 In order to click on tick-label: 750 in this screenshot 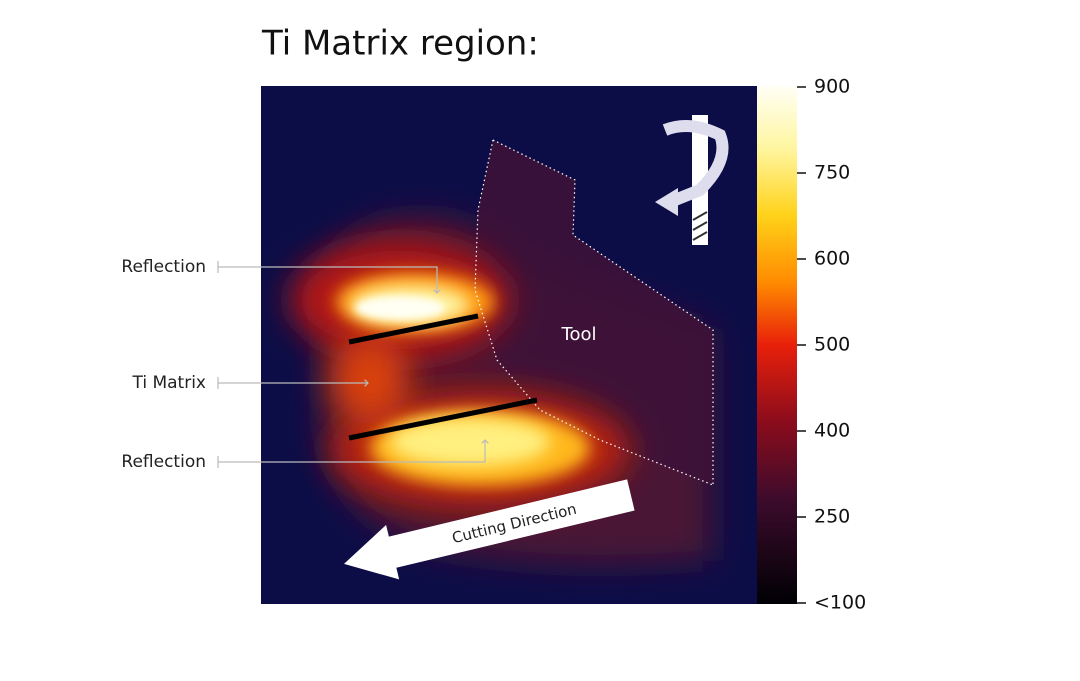, I will do `click(832, 173)`.